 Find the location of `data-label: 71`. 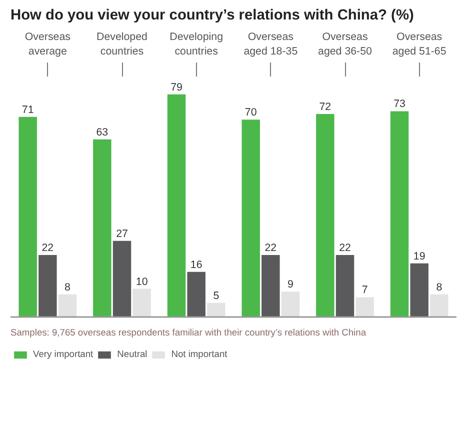

data-label: 71 is located at coordinates (28, 110).